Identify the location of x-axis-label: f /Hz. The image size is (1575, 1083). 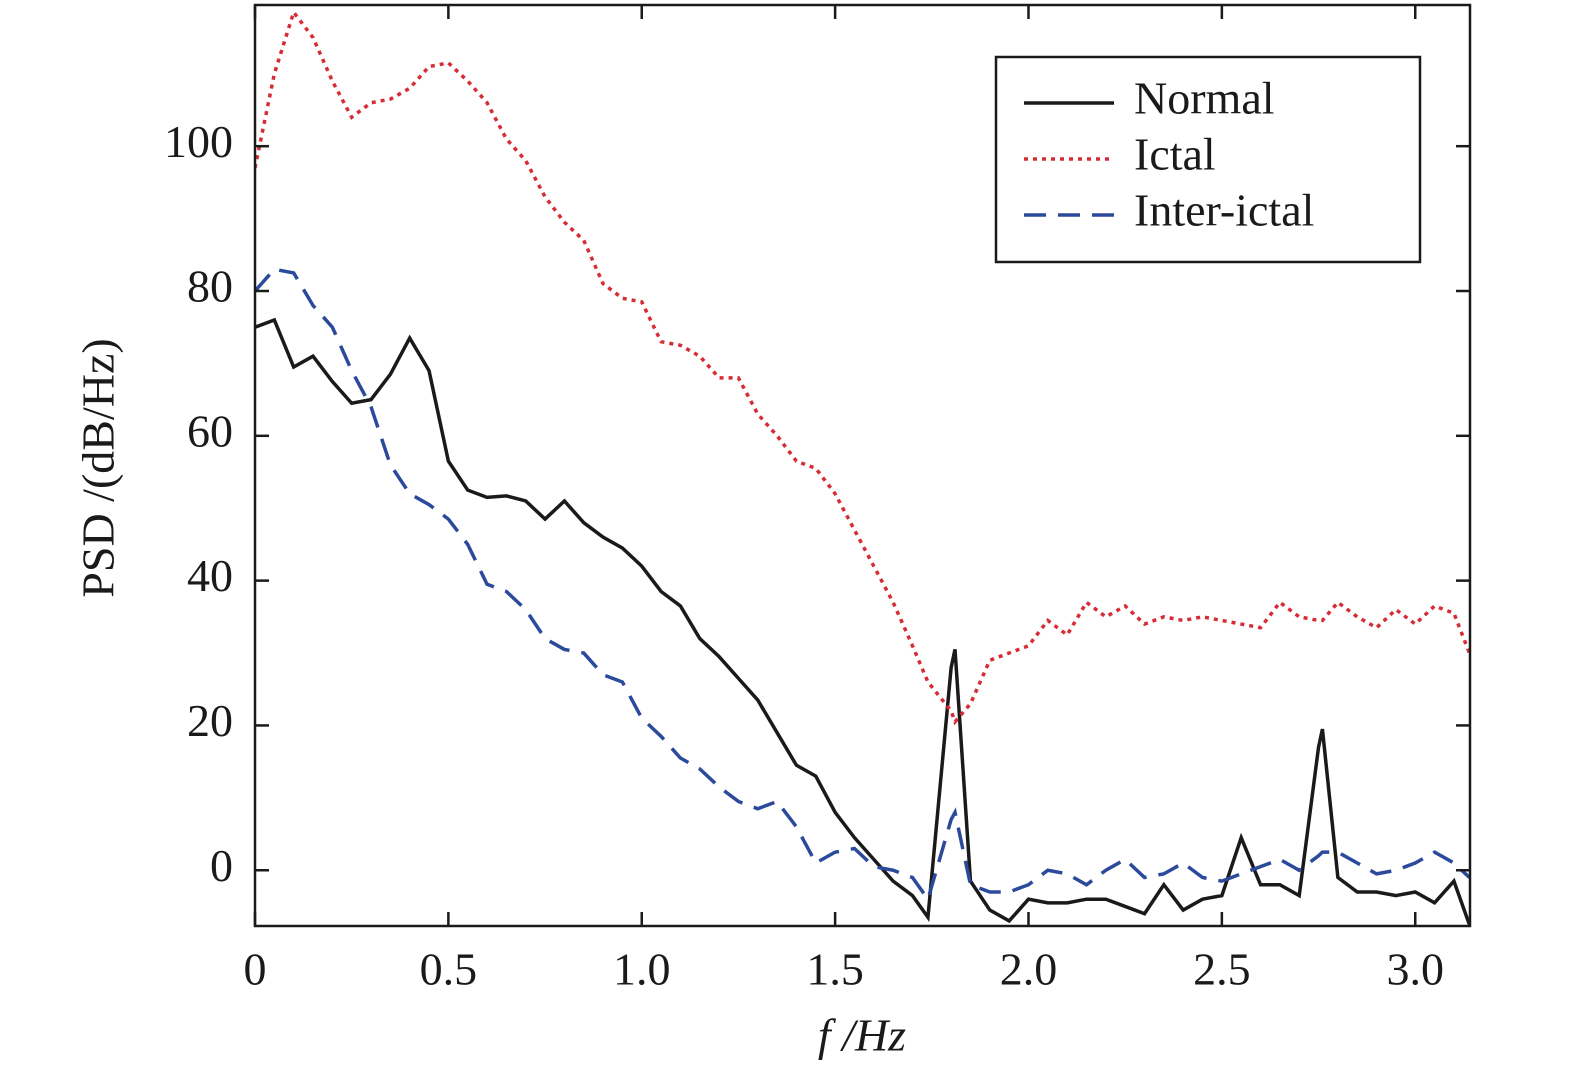
(862, 1035).